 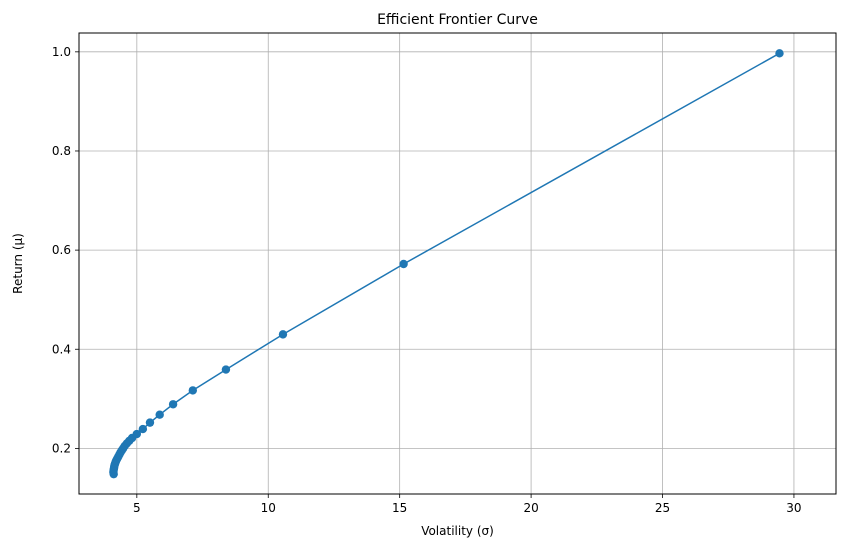 I want to click on x-tick-label: 10, so click(x=268, y=508).